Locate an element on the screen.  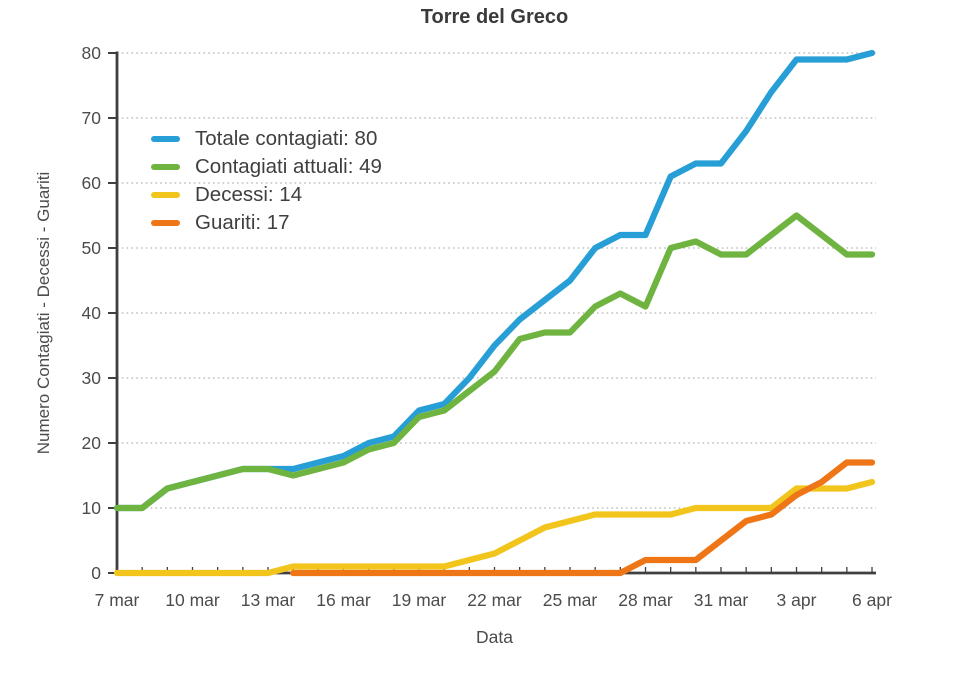
y-tick-label-10: 10 is located at coordinates (92, 508).